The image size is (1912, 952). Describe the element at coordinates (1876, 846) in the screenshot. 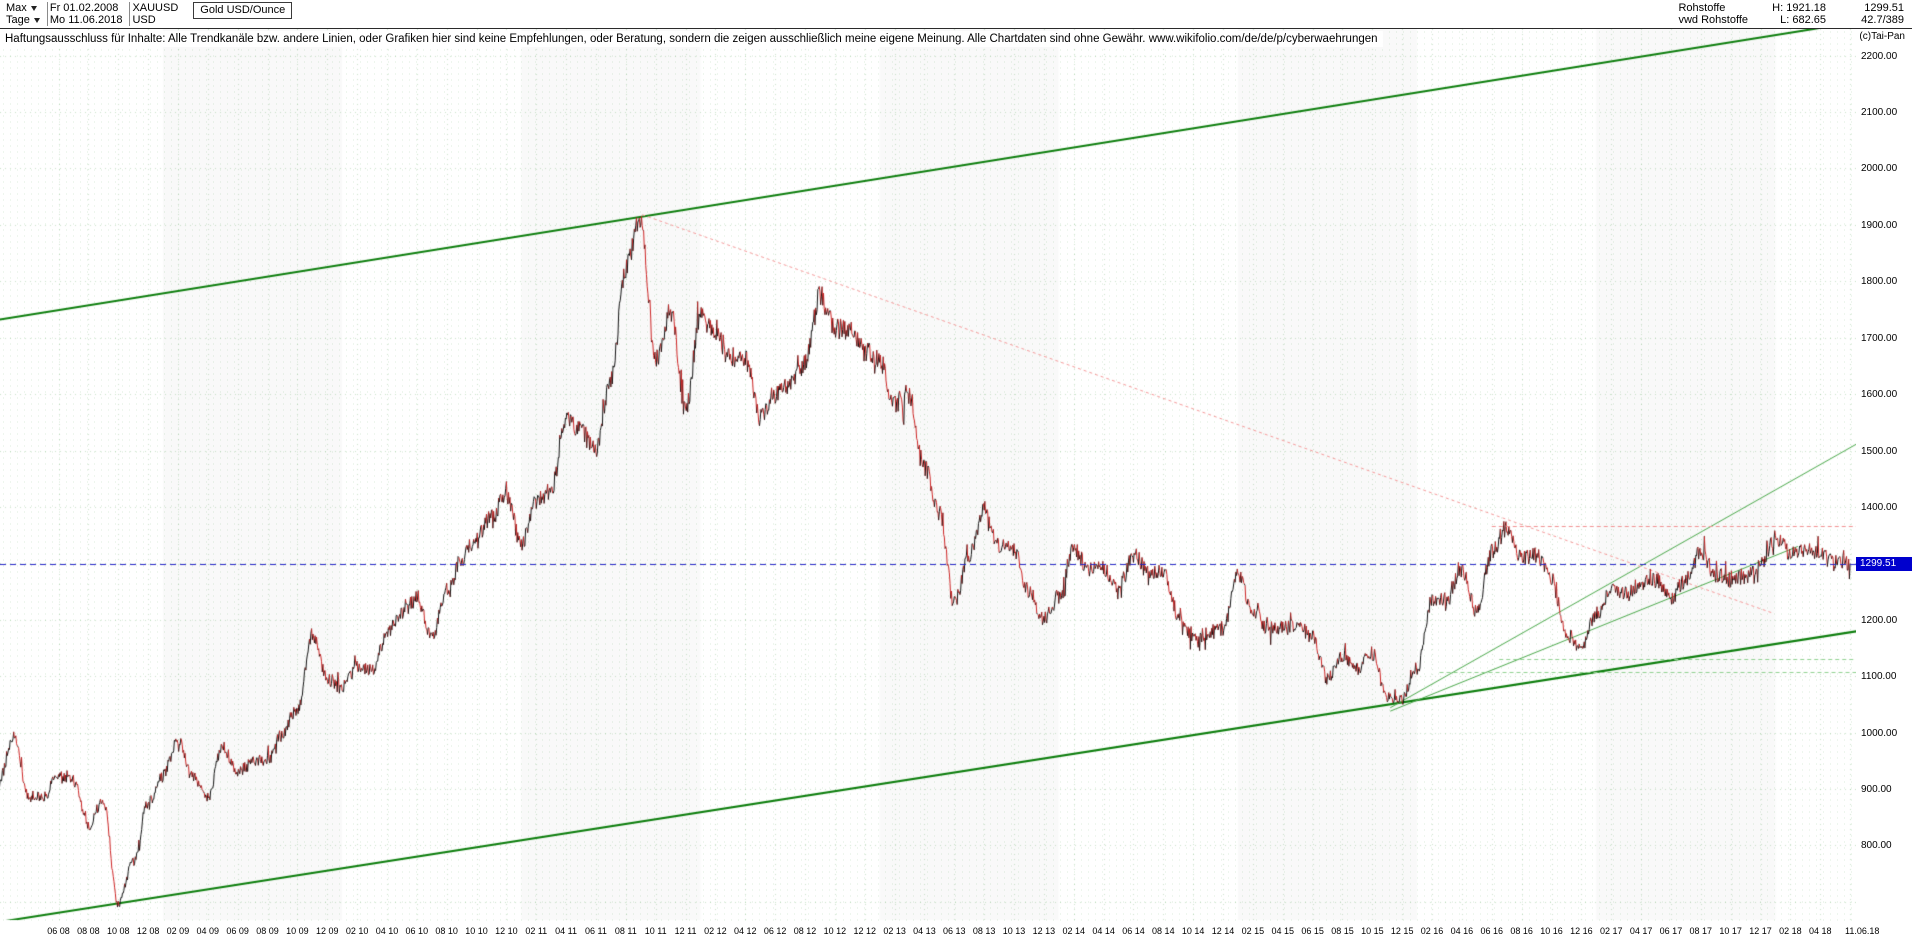

I see `y-axis-label: 800.00` at that location.